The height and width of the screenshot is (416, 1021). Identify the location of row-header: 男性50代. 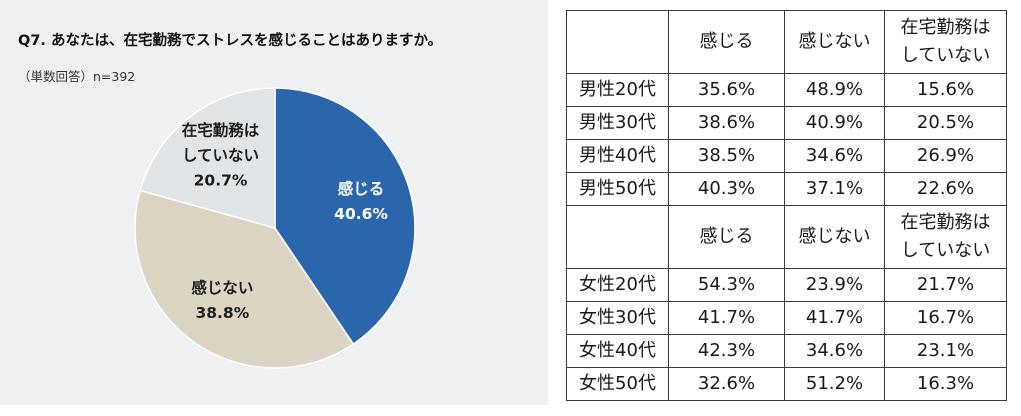
(617, 189).